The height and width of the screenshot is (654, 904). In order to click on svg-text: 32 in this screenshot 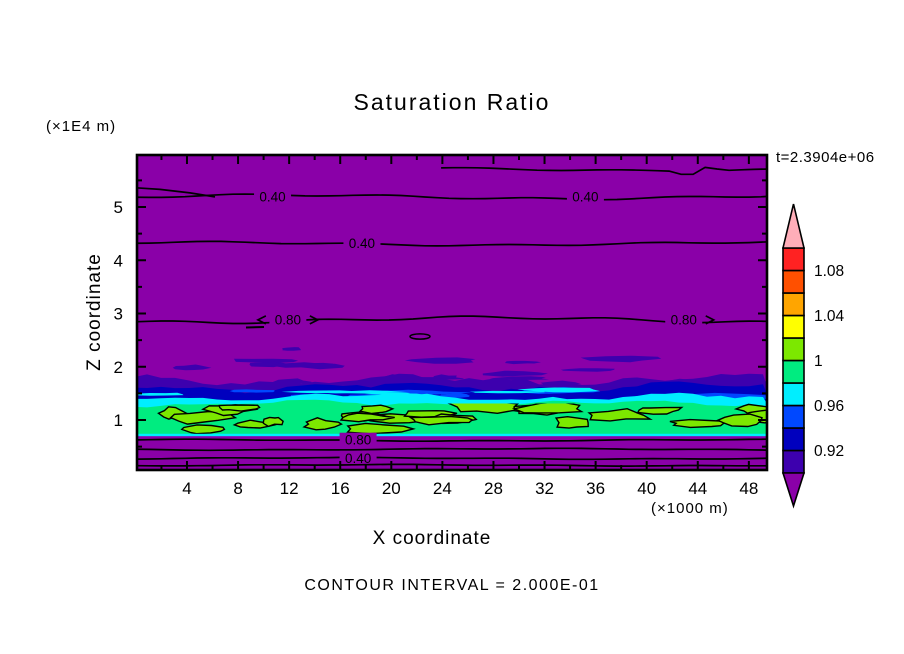, I will do `click(544, 488)`.